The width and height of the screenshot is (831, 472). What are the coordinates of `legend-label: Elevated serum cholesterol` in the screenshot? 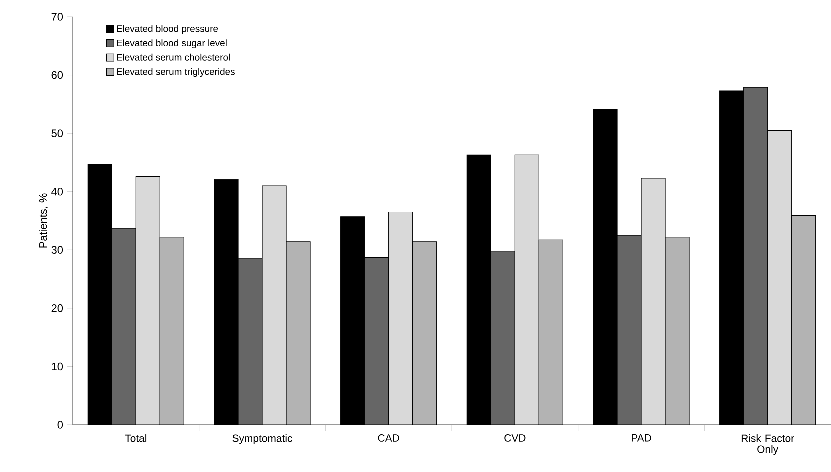 It's located at (173, 57).